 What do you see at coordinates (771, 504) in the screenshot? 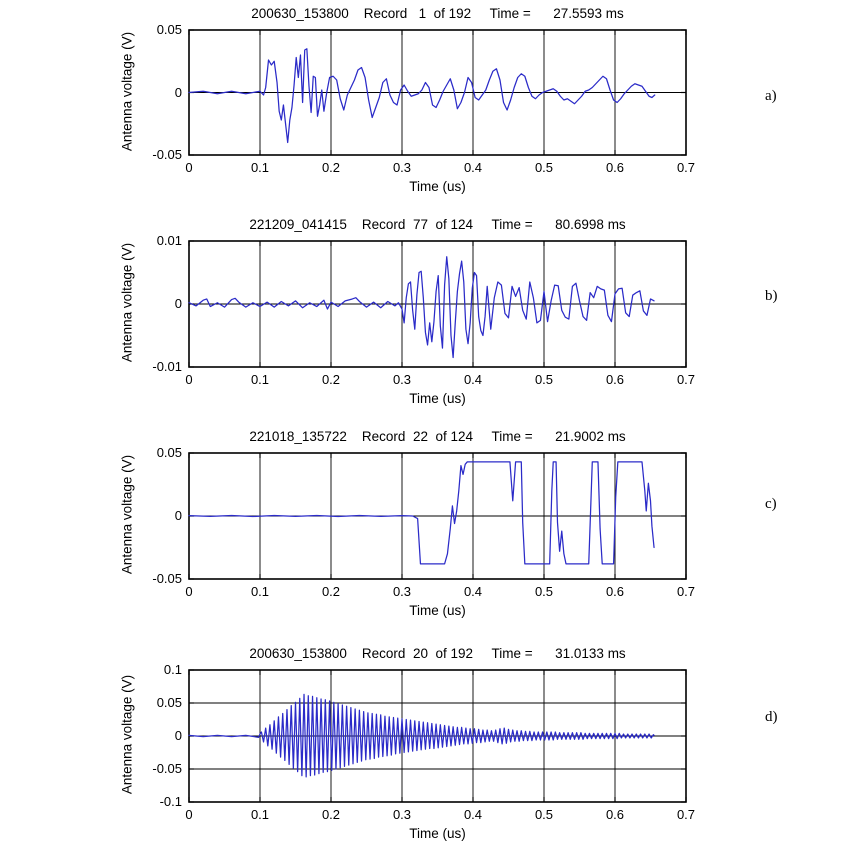
I see `panel-letter: c)` at bounding box center [771, 504].